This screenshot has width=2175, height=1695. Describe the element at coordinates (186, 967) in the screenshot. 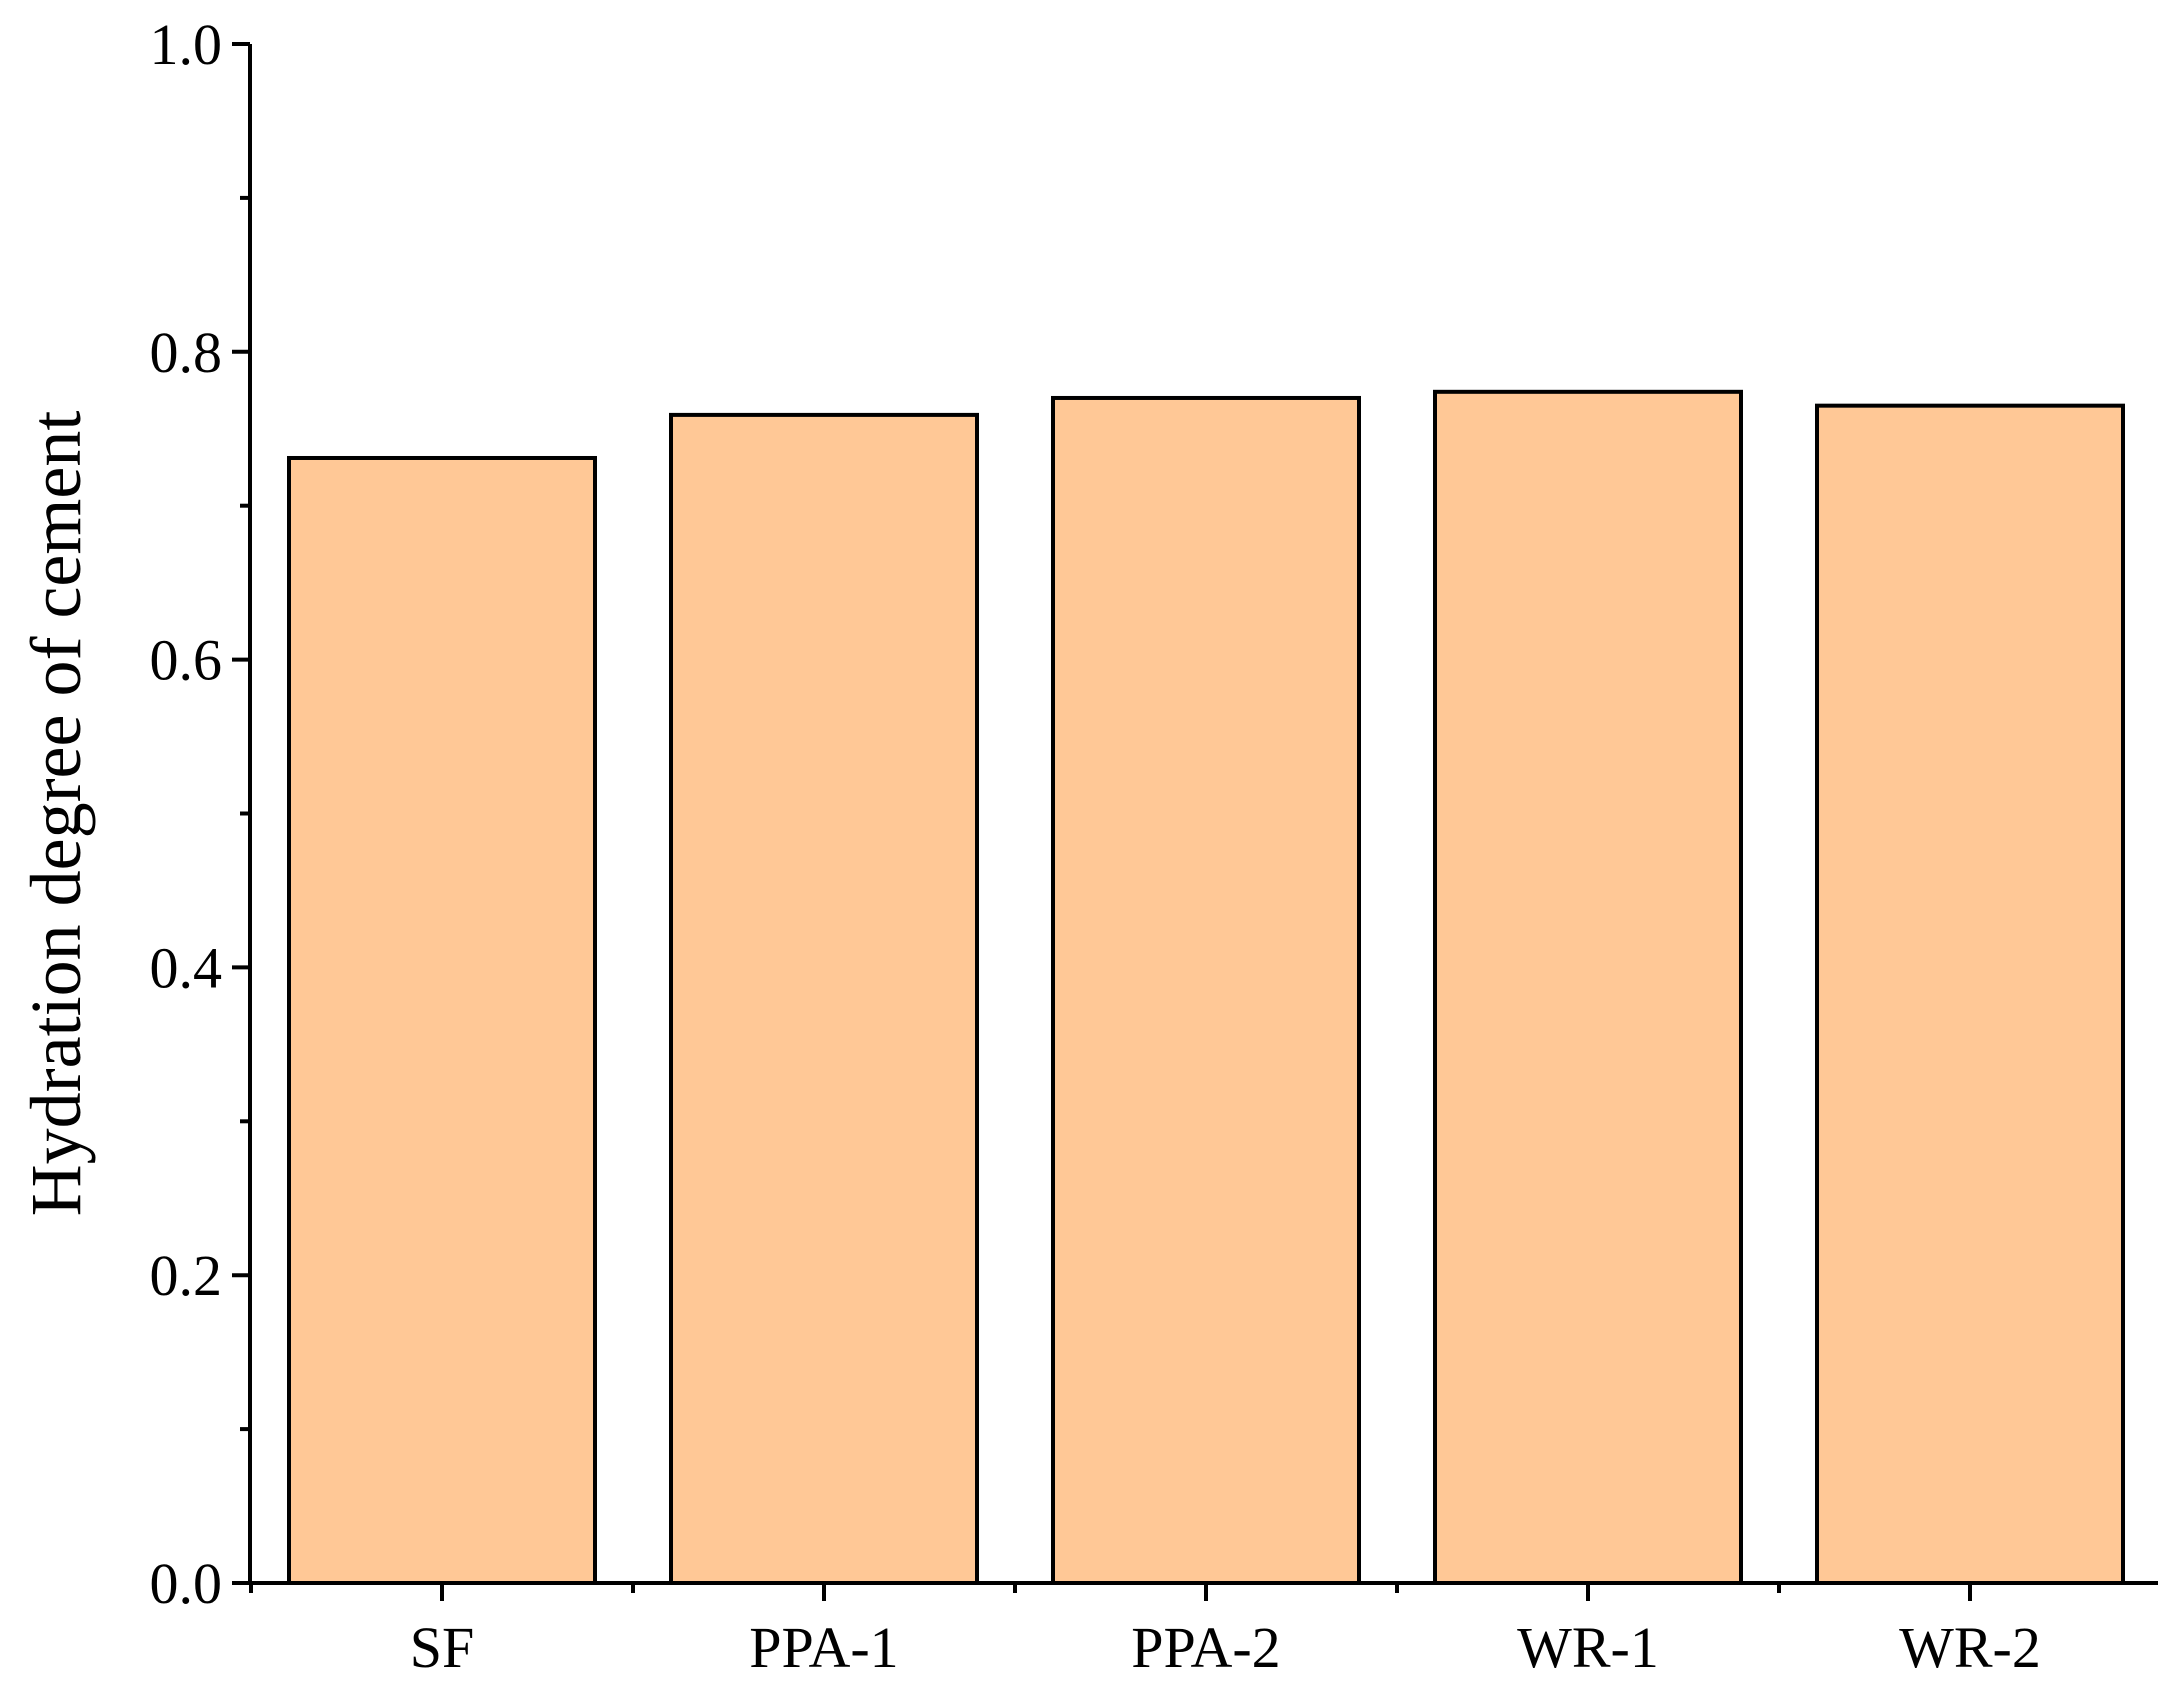

I see `y-tick-label: 0.4` at that location.